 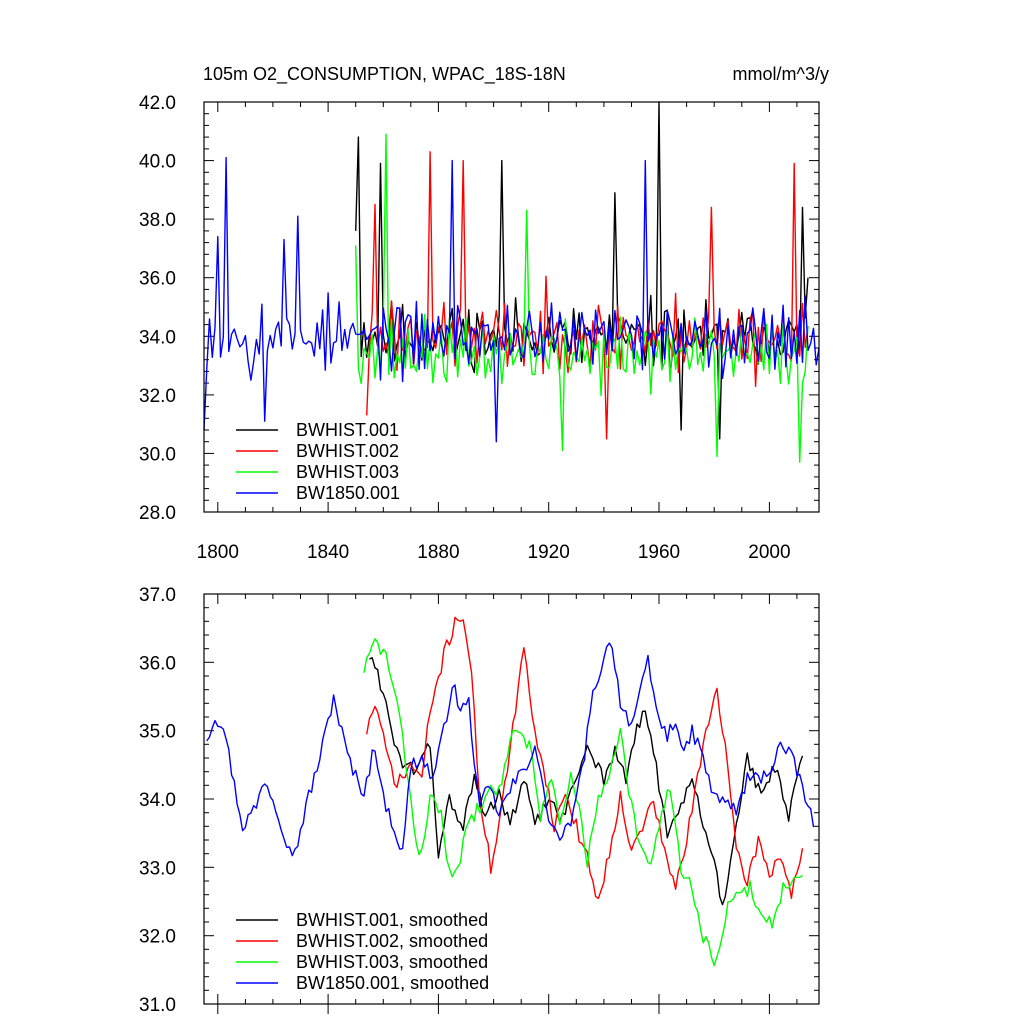 What do you see at coordinates (549, 552) in the screenshot?
I see `x-tick-label: 1920` at bounding box center [549, 552].